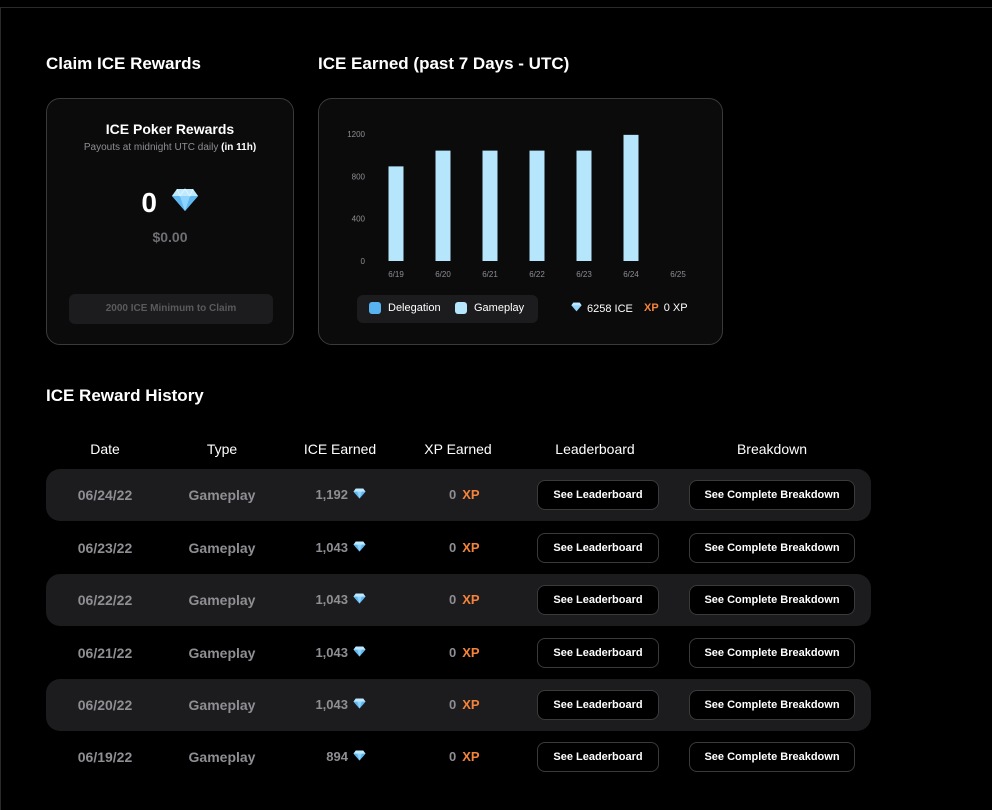  I want to click on payout-info: Payouts at midnight UTC daily (in 11h), so click(170, 147).